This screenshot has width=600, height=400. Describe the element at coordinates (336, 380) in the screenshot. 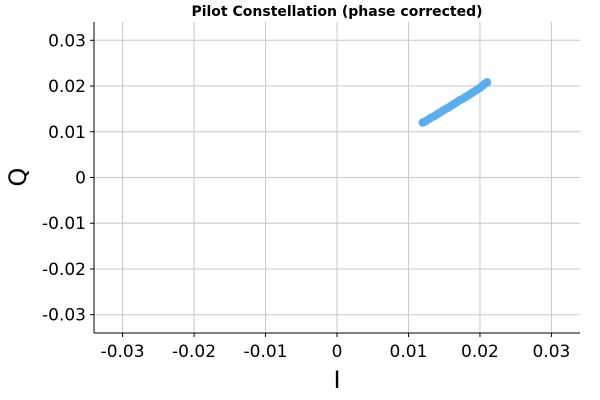

I see `x-axis-title: I` at that location.